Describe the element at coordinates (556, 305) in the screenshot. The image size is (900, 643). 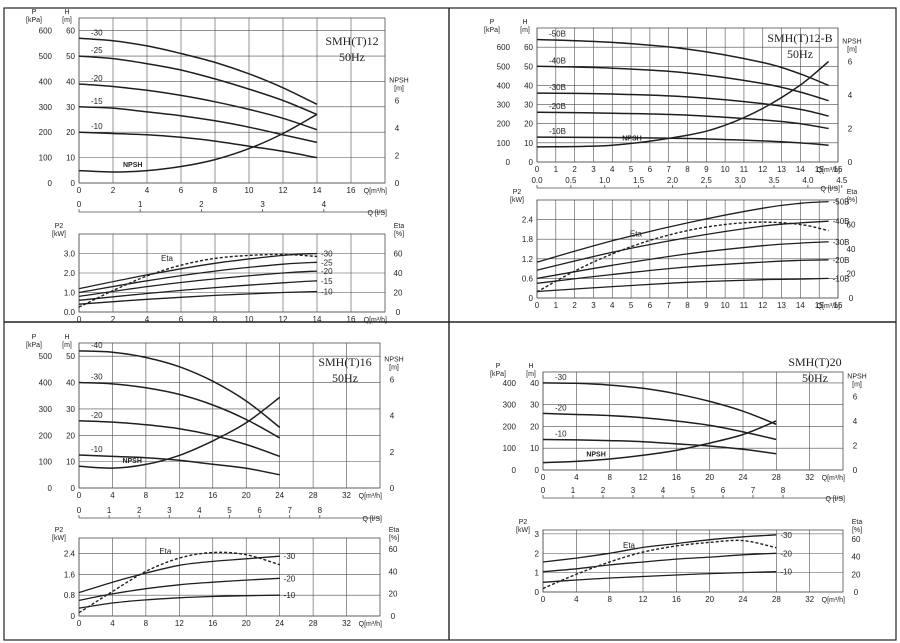
I see `panel2-power-xtick-label: 1` at that location.